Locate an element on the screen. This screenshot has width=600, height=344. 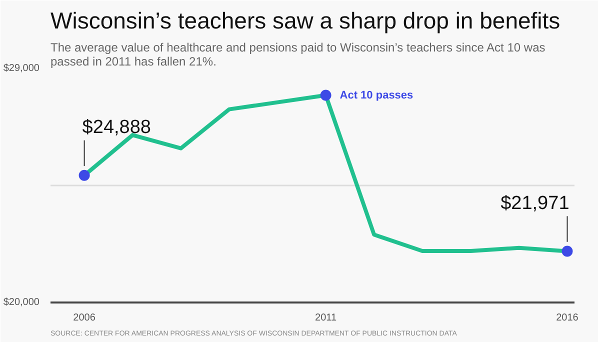
x-tick-label: 2006 is located at coordinates (84, 318).